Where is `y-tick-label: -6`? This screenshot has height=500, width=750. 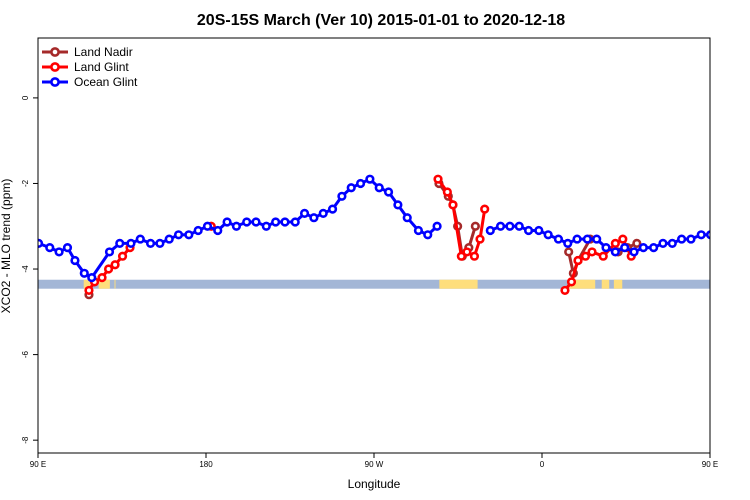 y-tick-label: -6 is located at coordinates (25, 354).